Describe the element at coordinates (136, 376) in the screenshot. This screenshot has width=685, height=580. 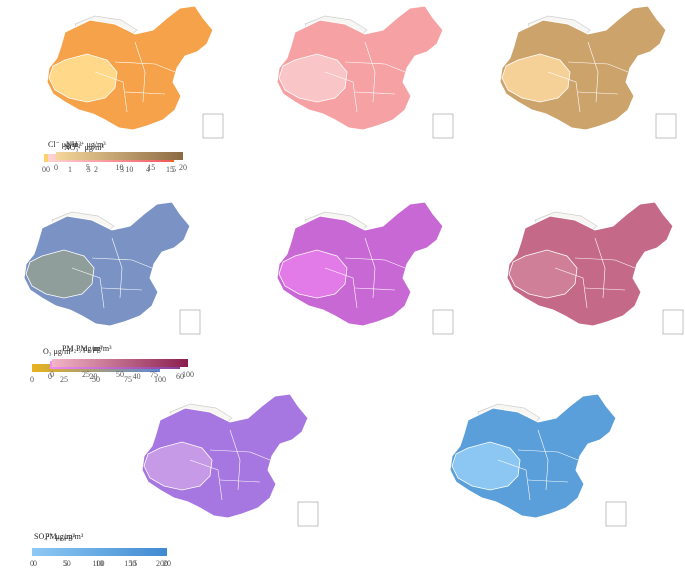
I see `tick-label: 40` at that location.